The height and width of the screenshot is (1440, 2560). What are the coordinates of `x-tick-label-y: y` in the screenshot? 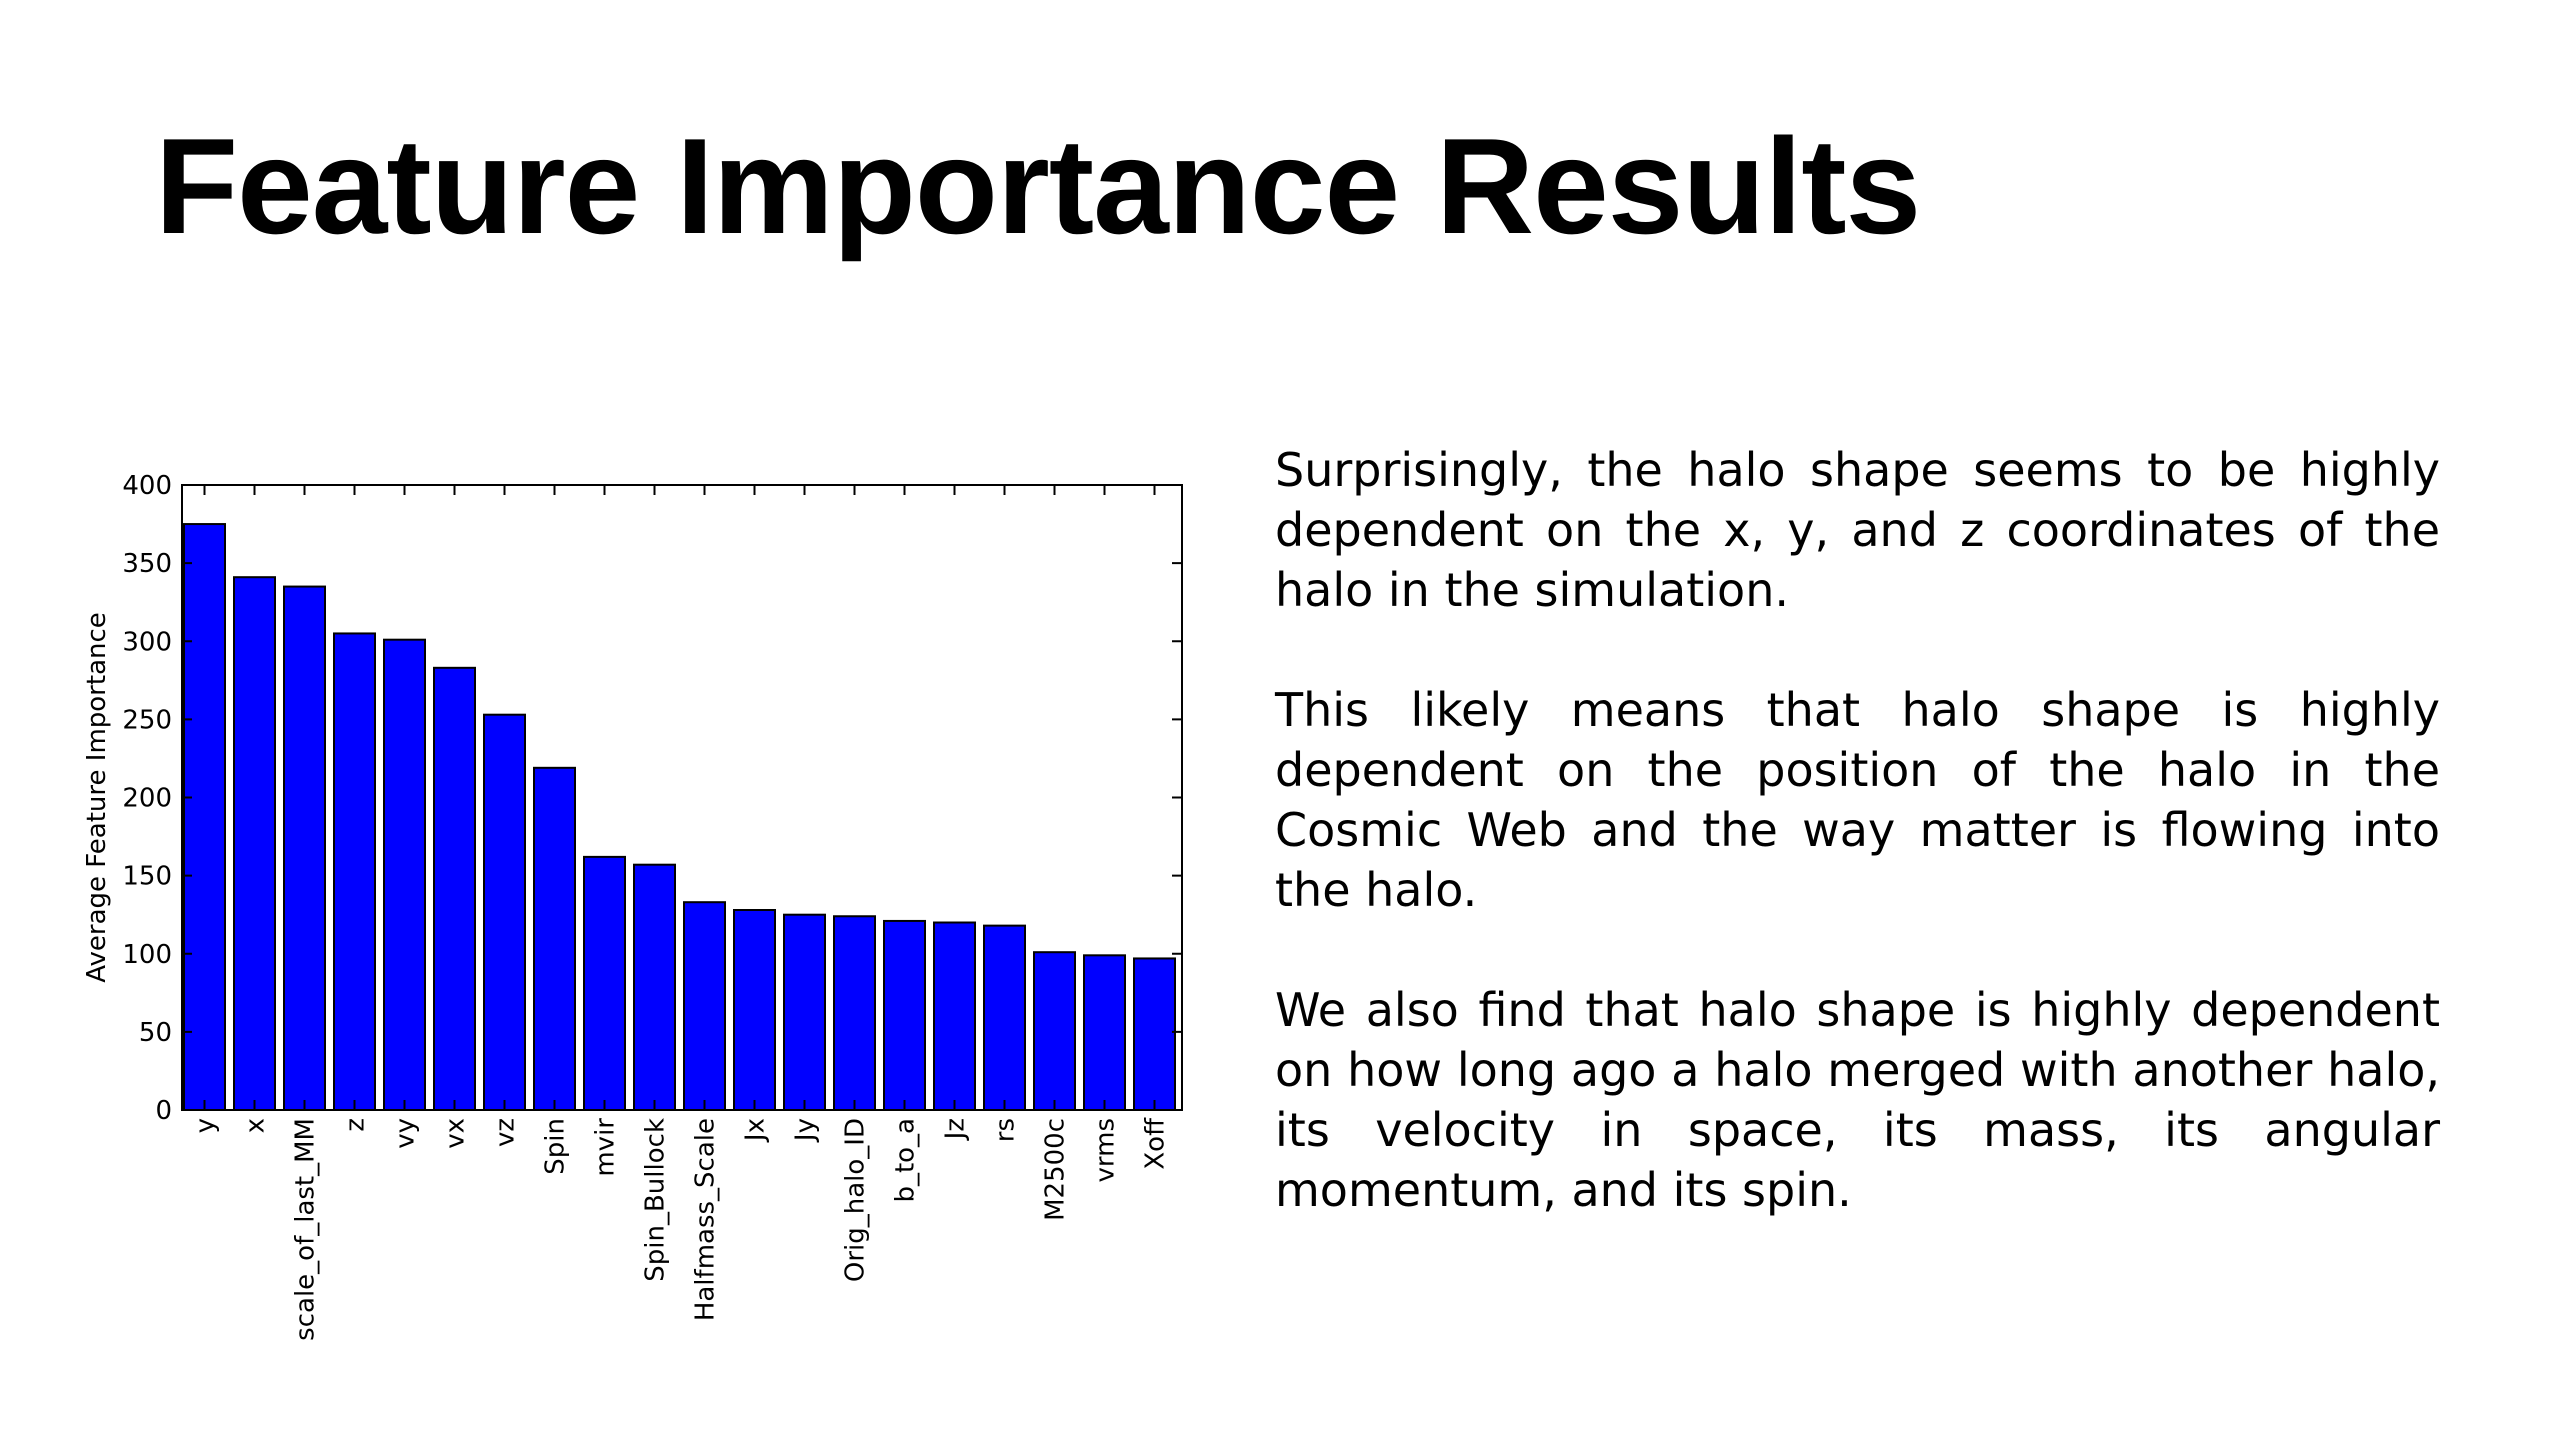 It's located at (206, 1125).